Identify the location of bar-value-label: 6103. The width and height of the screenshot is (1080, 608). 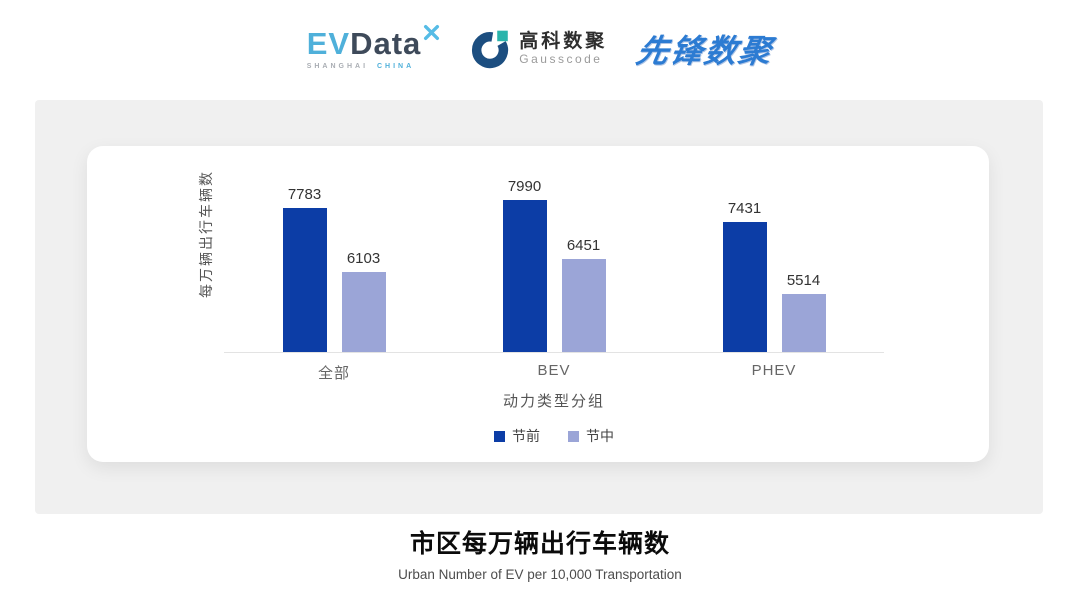
(363, 258).